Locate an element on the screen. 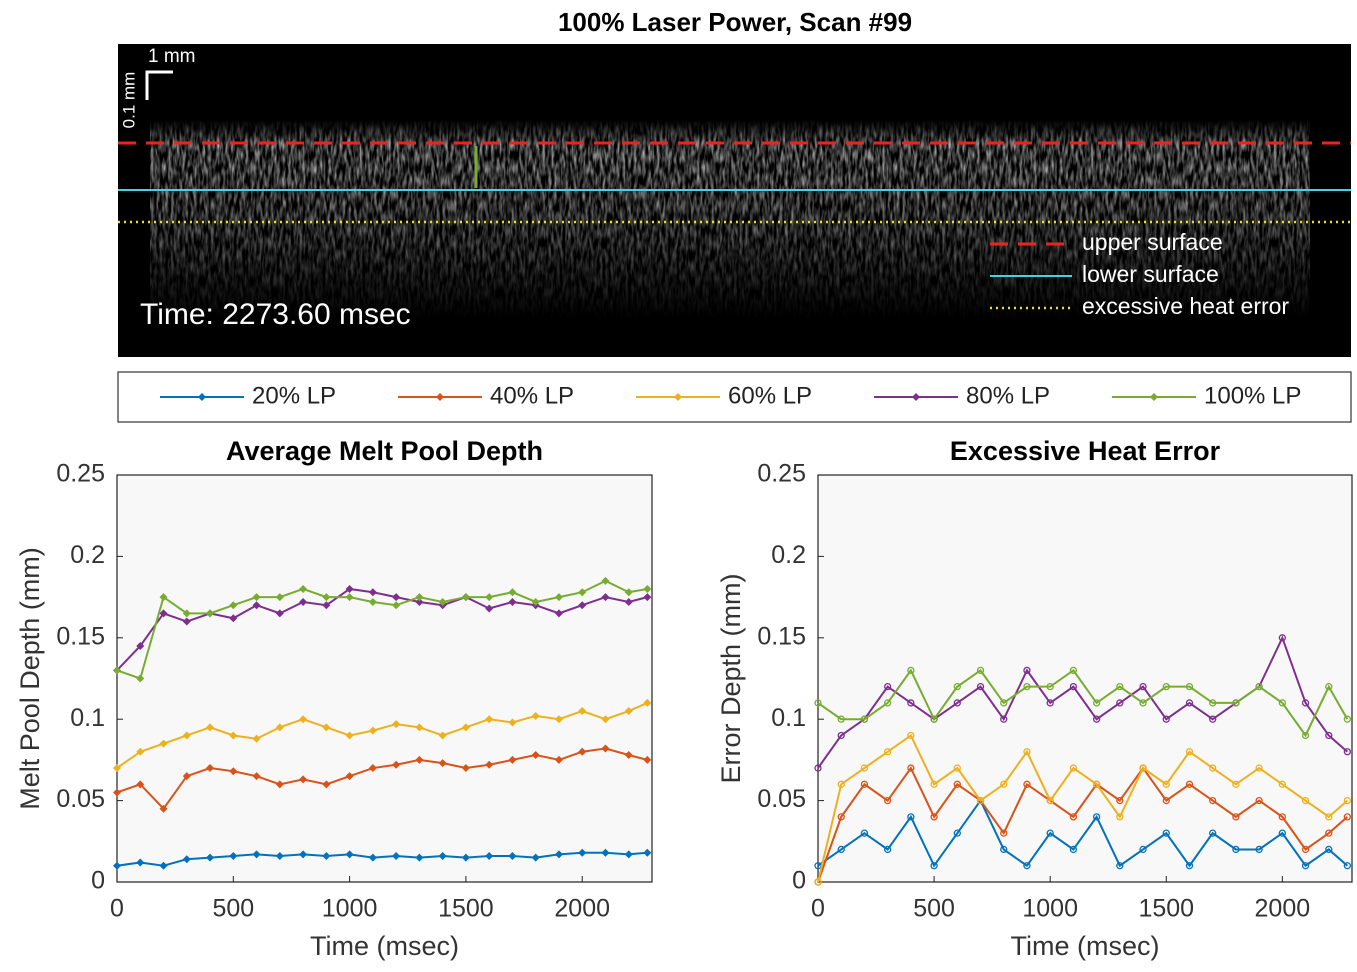 The height and width of the screenshot is (972, 1357). y-tick-label: 0 is located at coordinates (799, 881).